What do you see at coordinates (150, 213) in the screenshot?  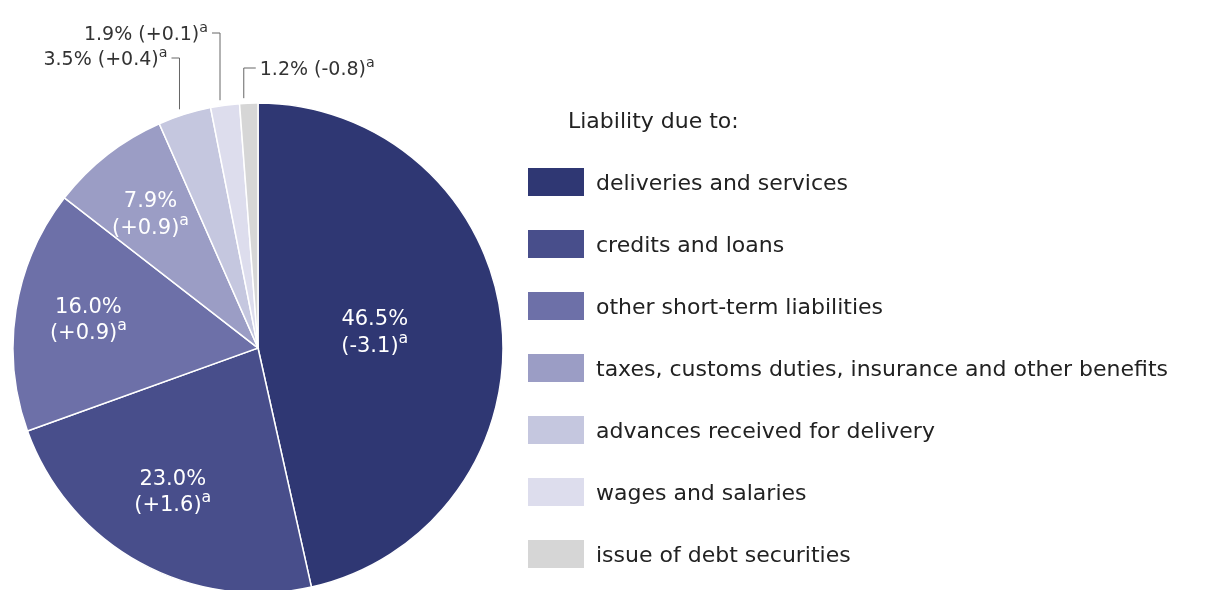 I see `data-label: 7.9% (+0.9)$^{a}$` at bounding box center [150, 213].